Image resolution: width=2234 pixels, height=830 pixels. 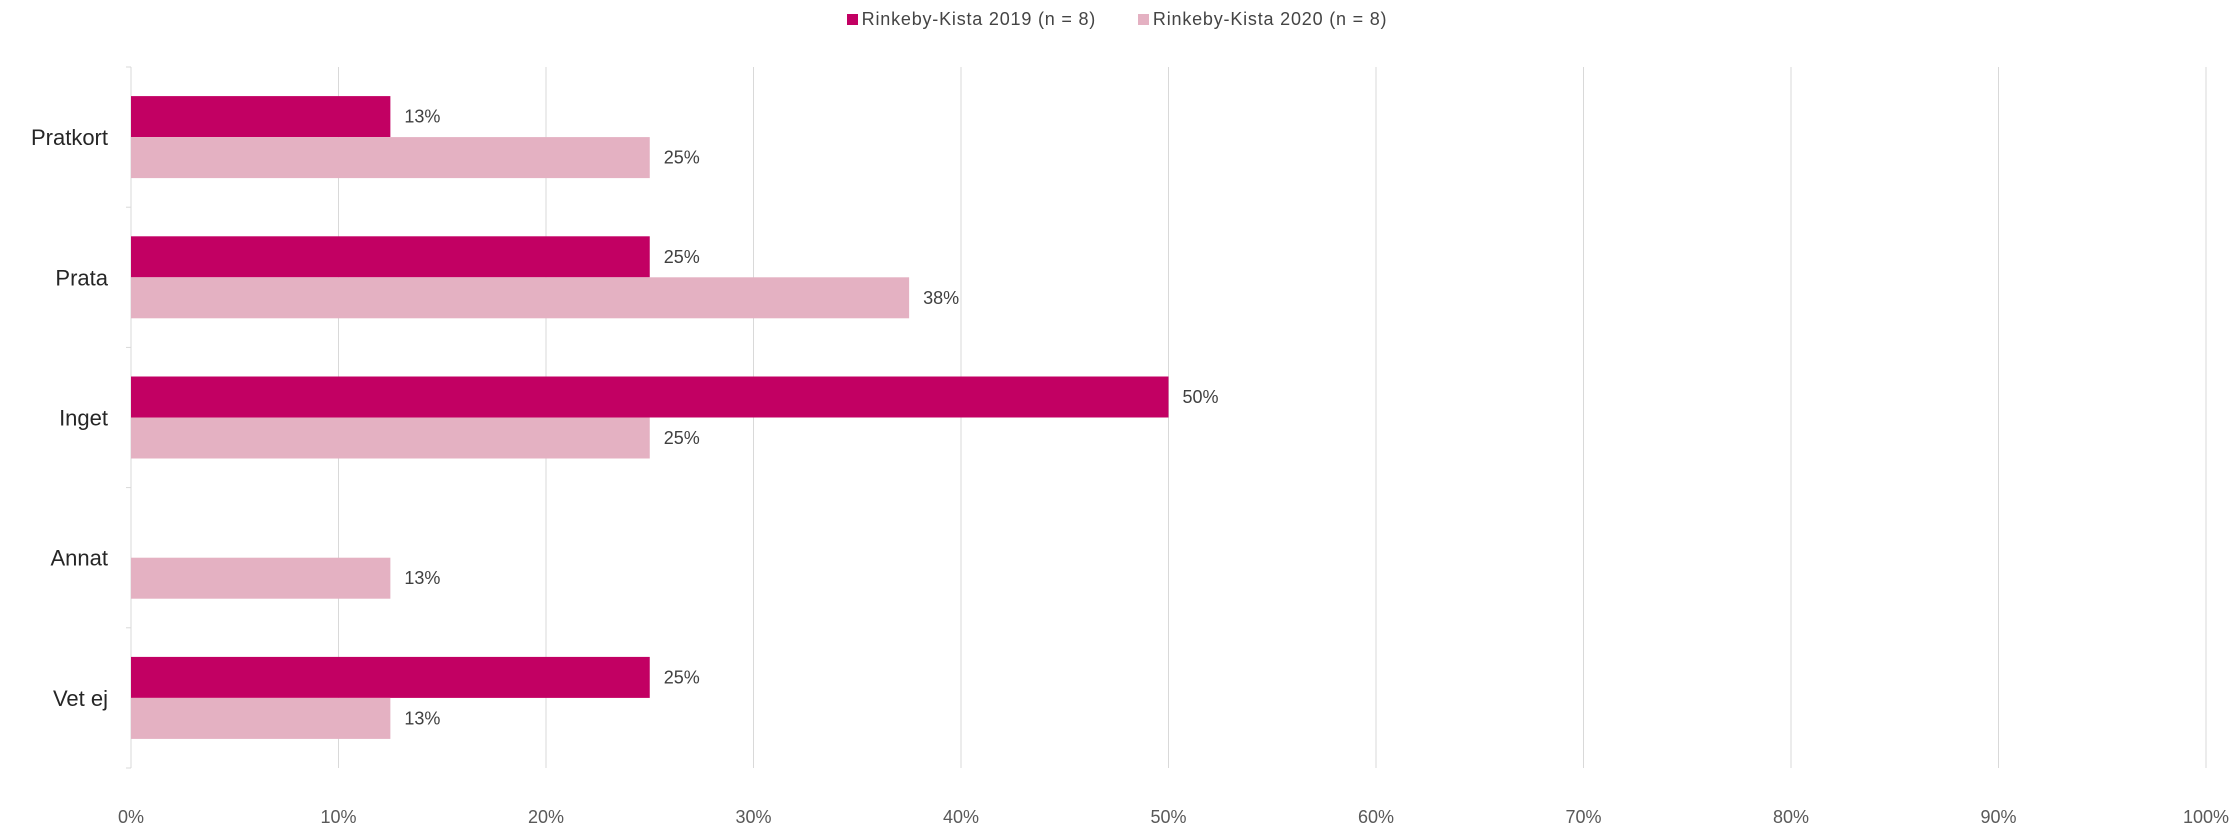 I want to click on x-tick-label: 40%, so click(x=961, y=817).